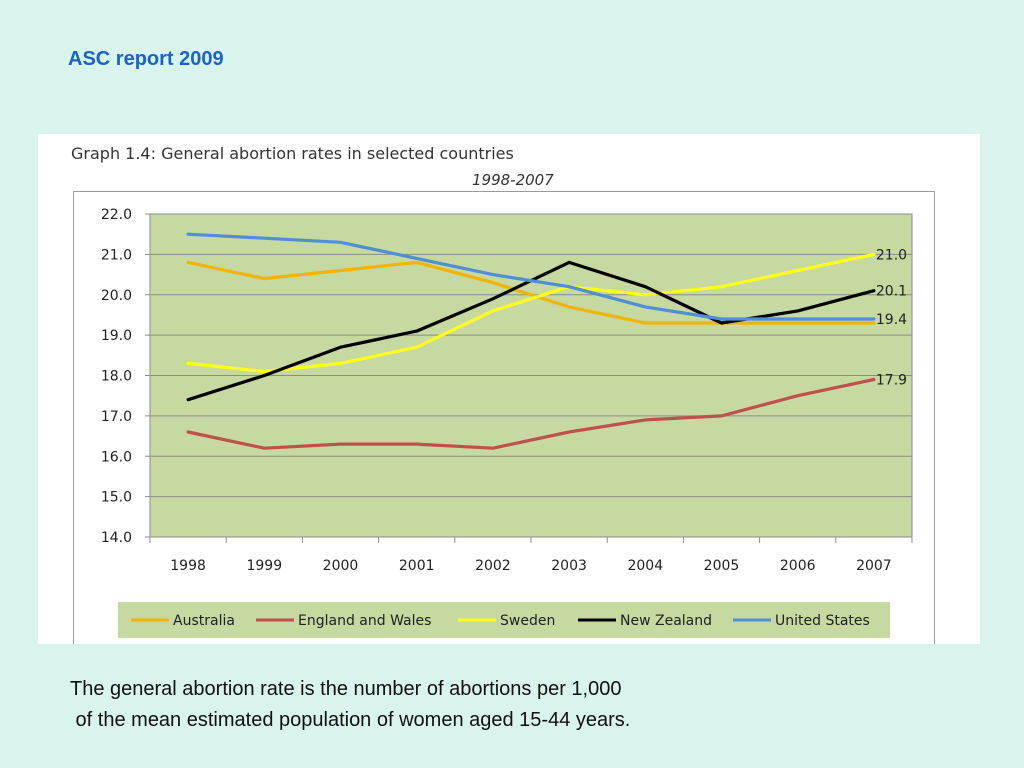 The image size is (1024, 768). Describe the element at coordinates (822, 621) in the screenshot. I see `legend-label: United States` at that location.